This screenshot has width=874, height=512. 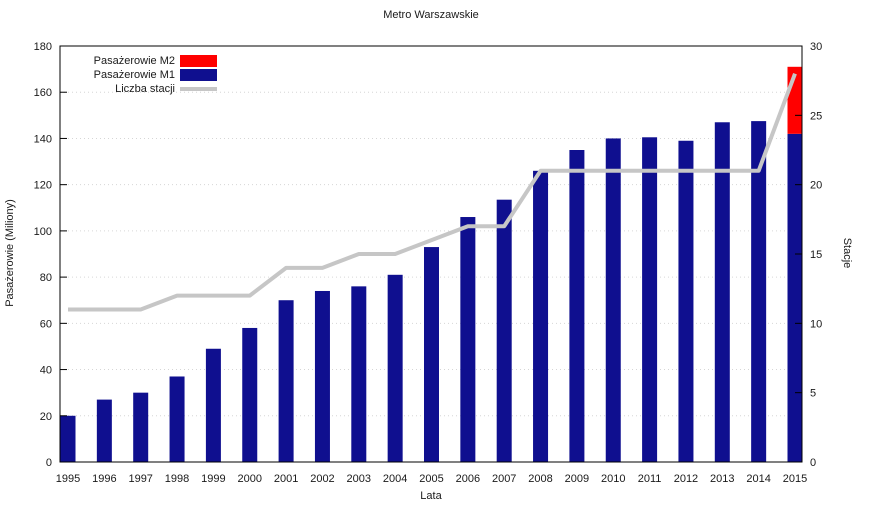 I want to click on bar-m1-2000, so click(x=250, y=394).